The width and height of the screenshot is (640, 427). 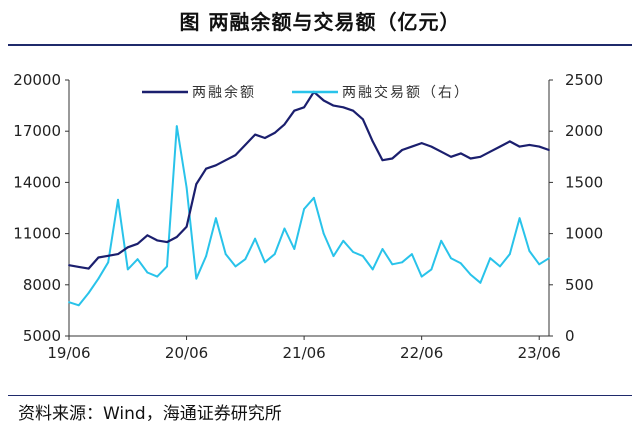 What do you see at coordinates (37, 182) in the screenshot?
I see `left-tick-label: 14000` at bounding box center [37, 182].